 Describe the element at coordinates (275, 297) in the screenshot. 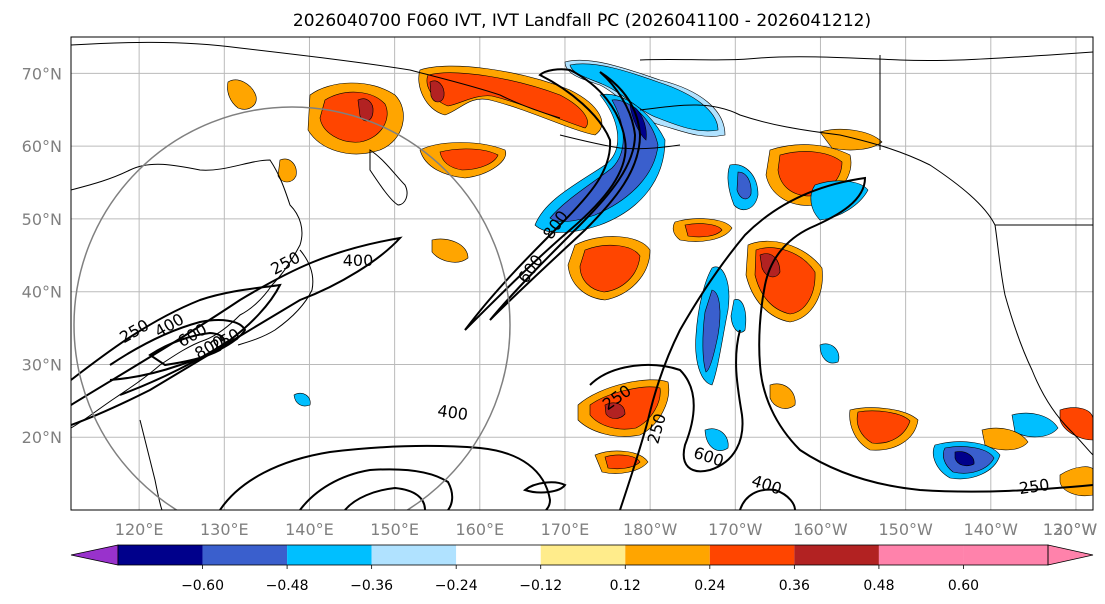

I see `coastline-japan` at that location.